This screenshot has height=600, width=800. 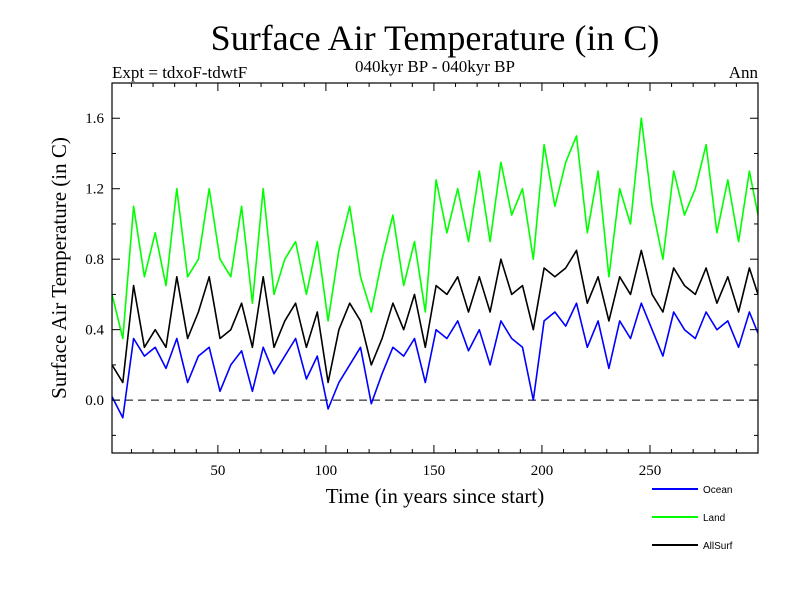 I want to click on chart-subtitle: 040kyr BP - 040kyr BP, so click(x=435, y=66).